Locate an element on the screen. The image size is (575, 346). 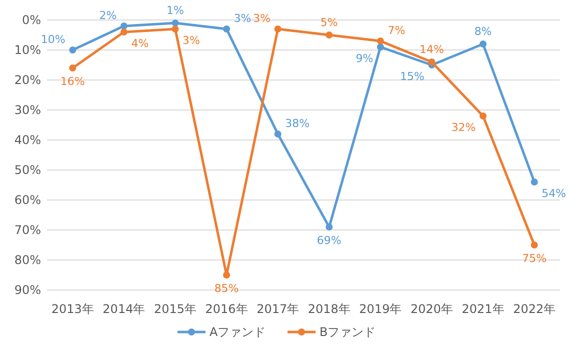
y-tick-label: 80% is located at coordinates (27, 260).